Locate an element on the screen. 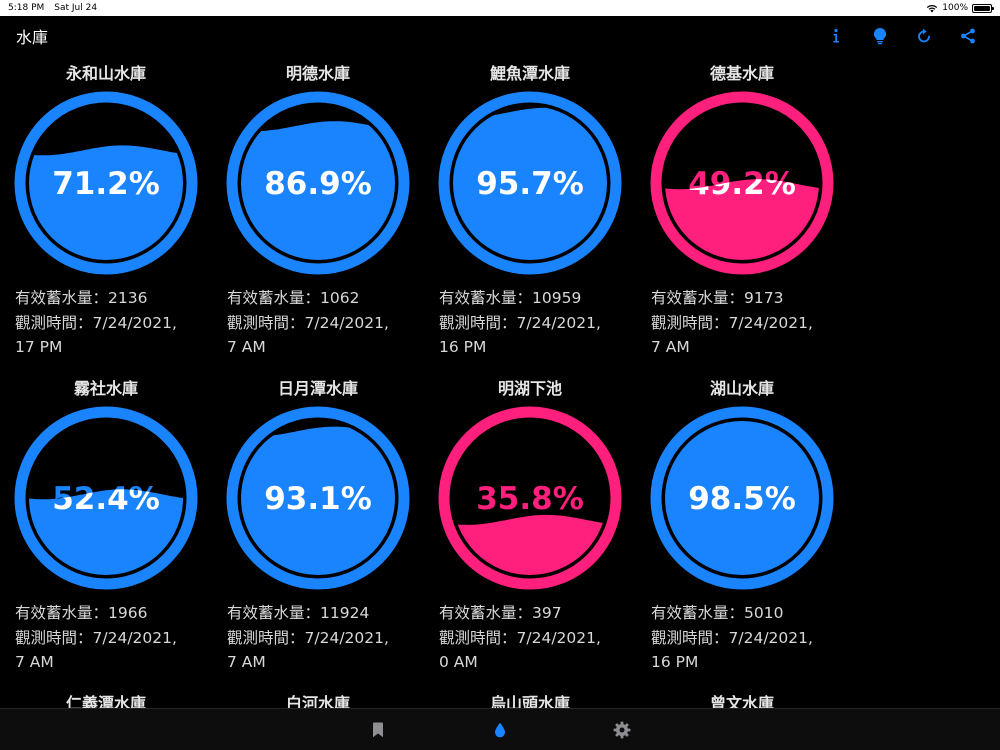 The height and width of the screenshot is (750, 1000). reservoir-name: 白河水庫 is located at coordinates (317, 701).